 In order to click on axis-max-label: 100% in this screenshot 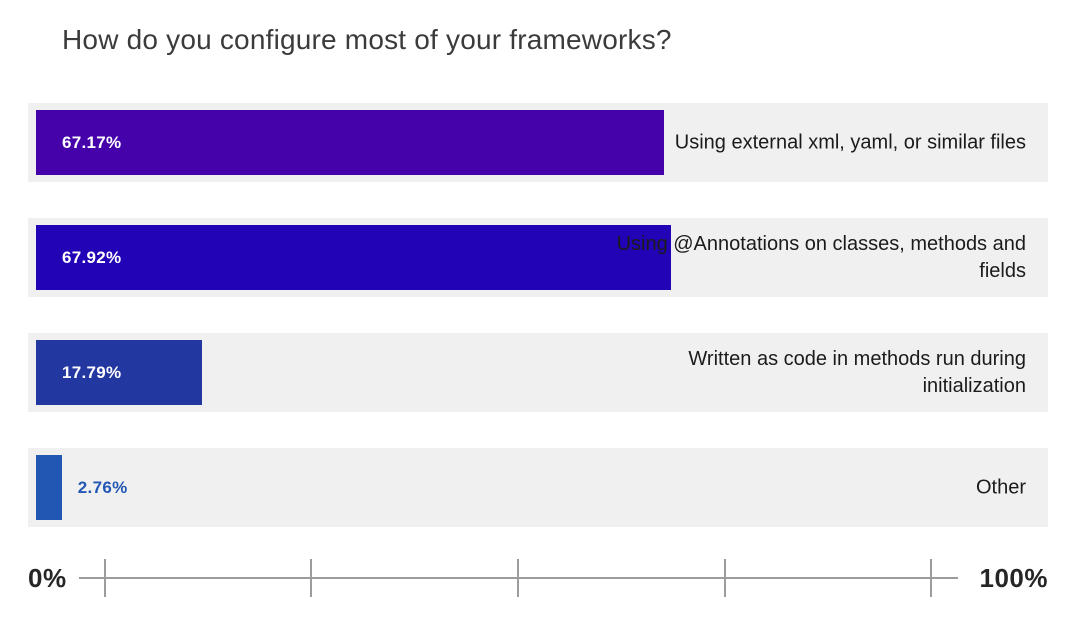, I will do `click(1013, 577)`.